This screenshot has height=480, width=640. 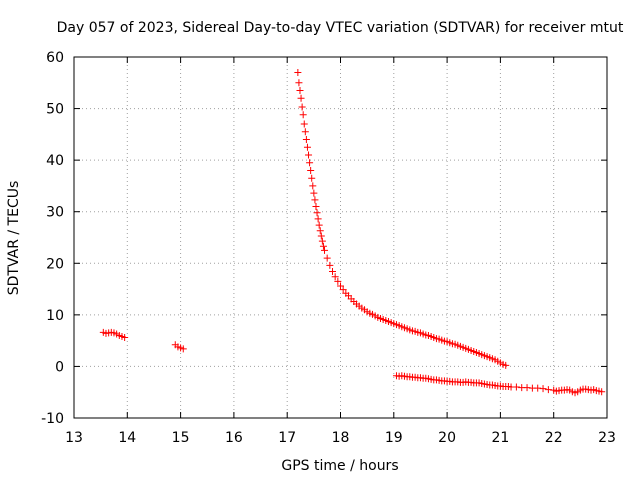 What do you see at coordinates (447, 438) in the screenshot?
I see `x-tick-label: 20` at bounding box center [447, 438].